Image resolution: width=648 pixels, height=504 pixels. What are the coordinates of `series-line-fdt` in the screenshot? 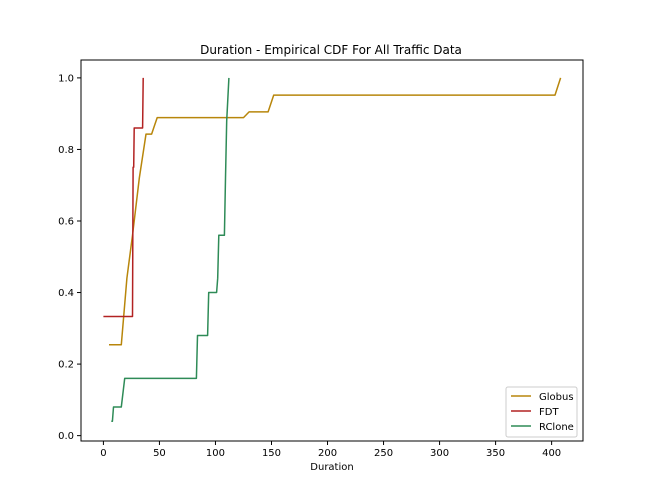 It's located at (123, 197).